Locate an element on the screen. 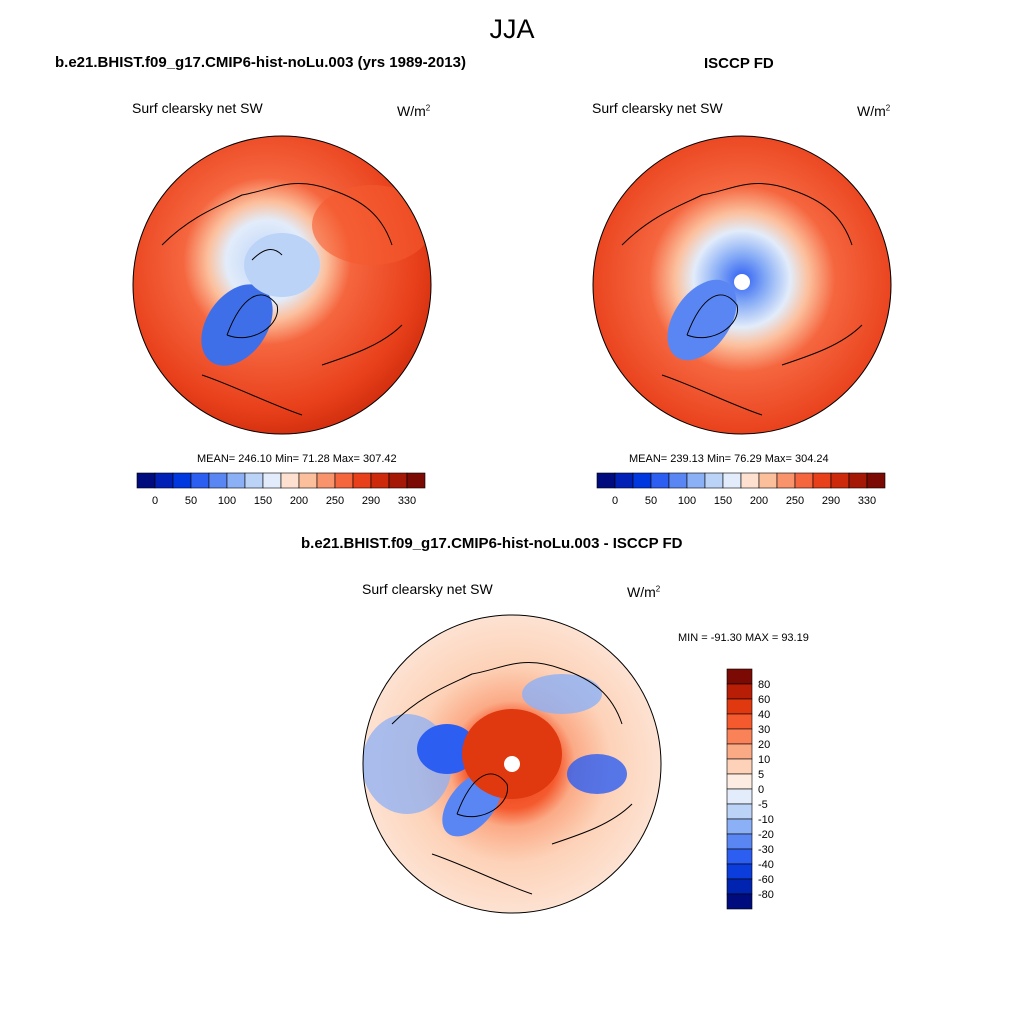 This screenshot has width=1024, height=1024. colorbar-label: -40 is located at coordinates (766, 865).